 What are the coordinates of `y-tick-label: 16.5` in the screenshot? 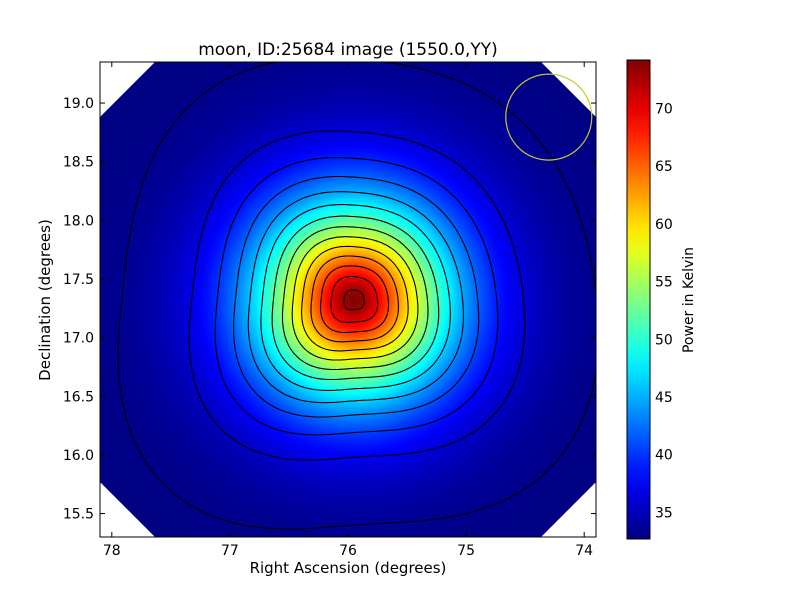 It's located at (78, 397).